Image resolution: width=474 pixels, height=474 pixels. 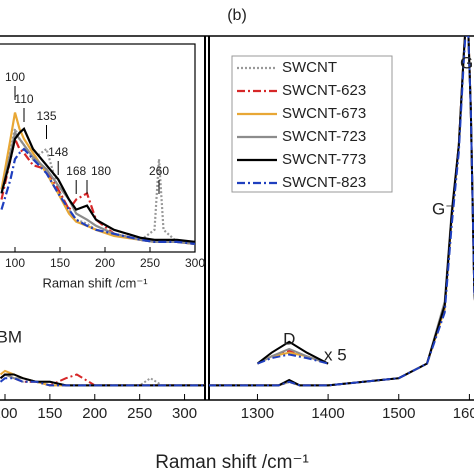 What do you see at coordinates (327, 413) in the screenshot?
I see `x-tick-label: 1400` at bounding box center [327, 413].